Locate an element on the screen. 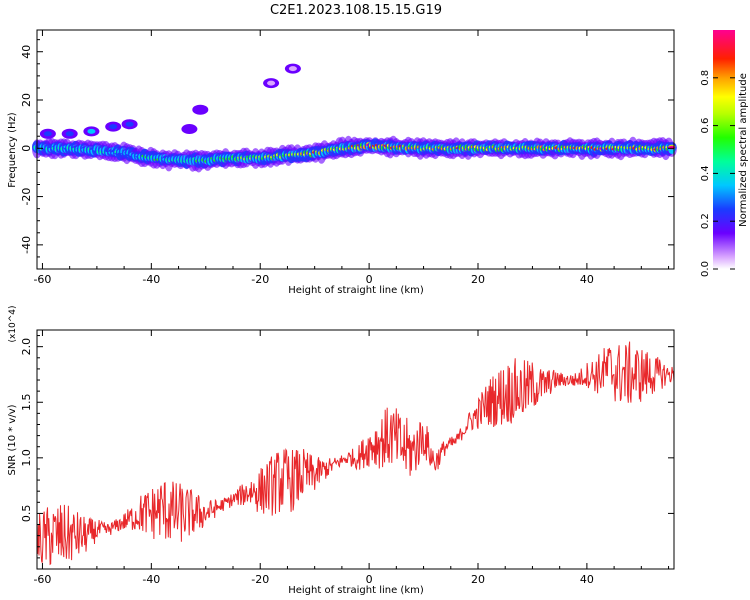  chart-title: C2E1.2023.108.15.15.G19 is located at coordinates (356, 10).